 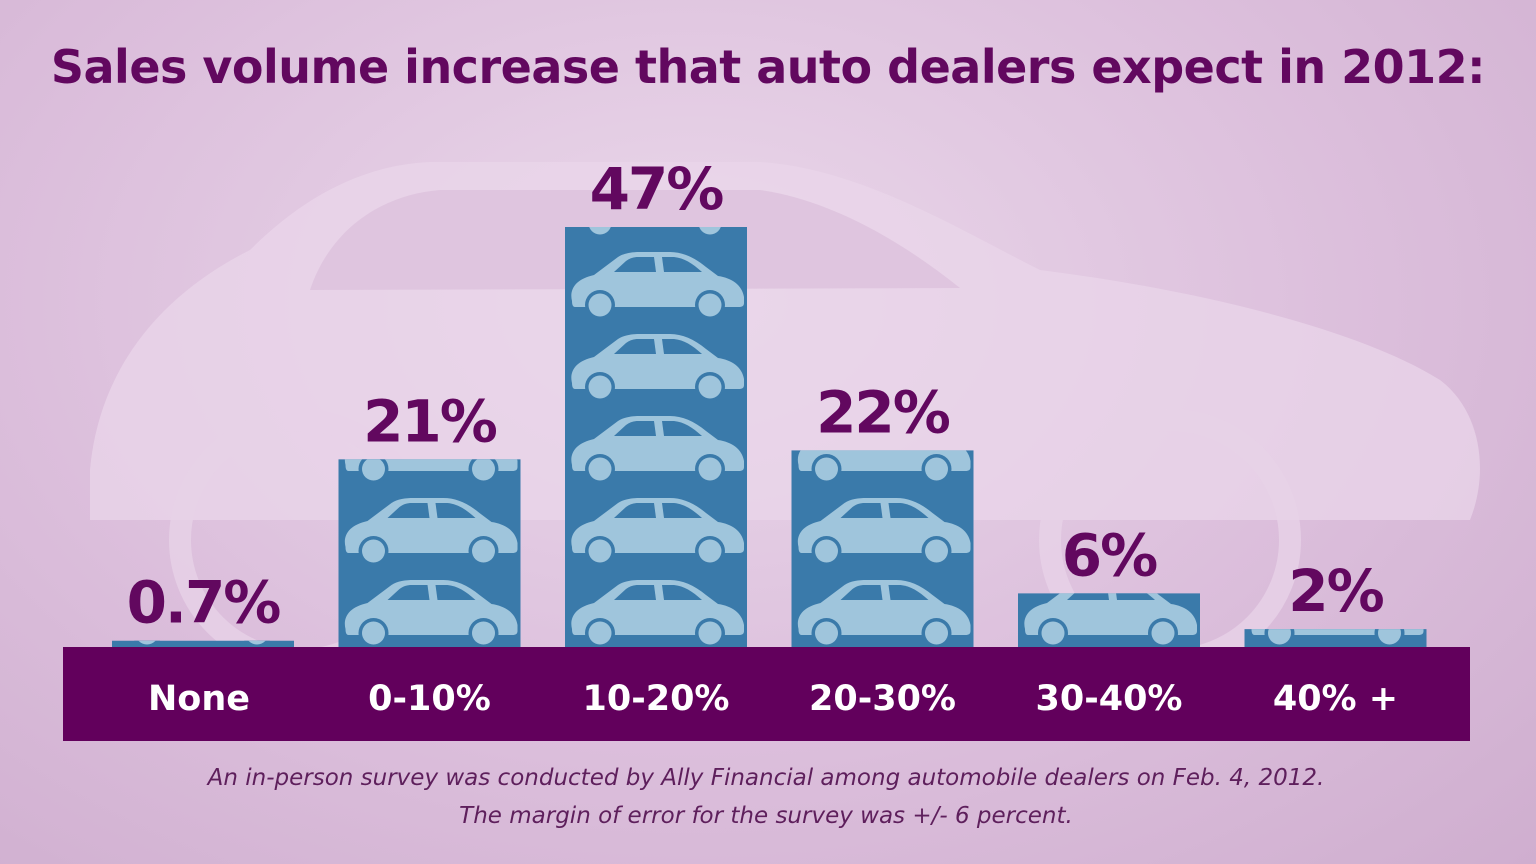 What do you see at coordinates (1108, 699) in the screenshot?
I see `category-label-30-40: 30-40%` at bounding box center [1108, 699].